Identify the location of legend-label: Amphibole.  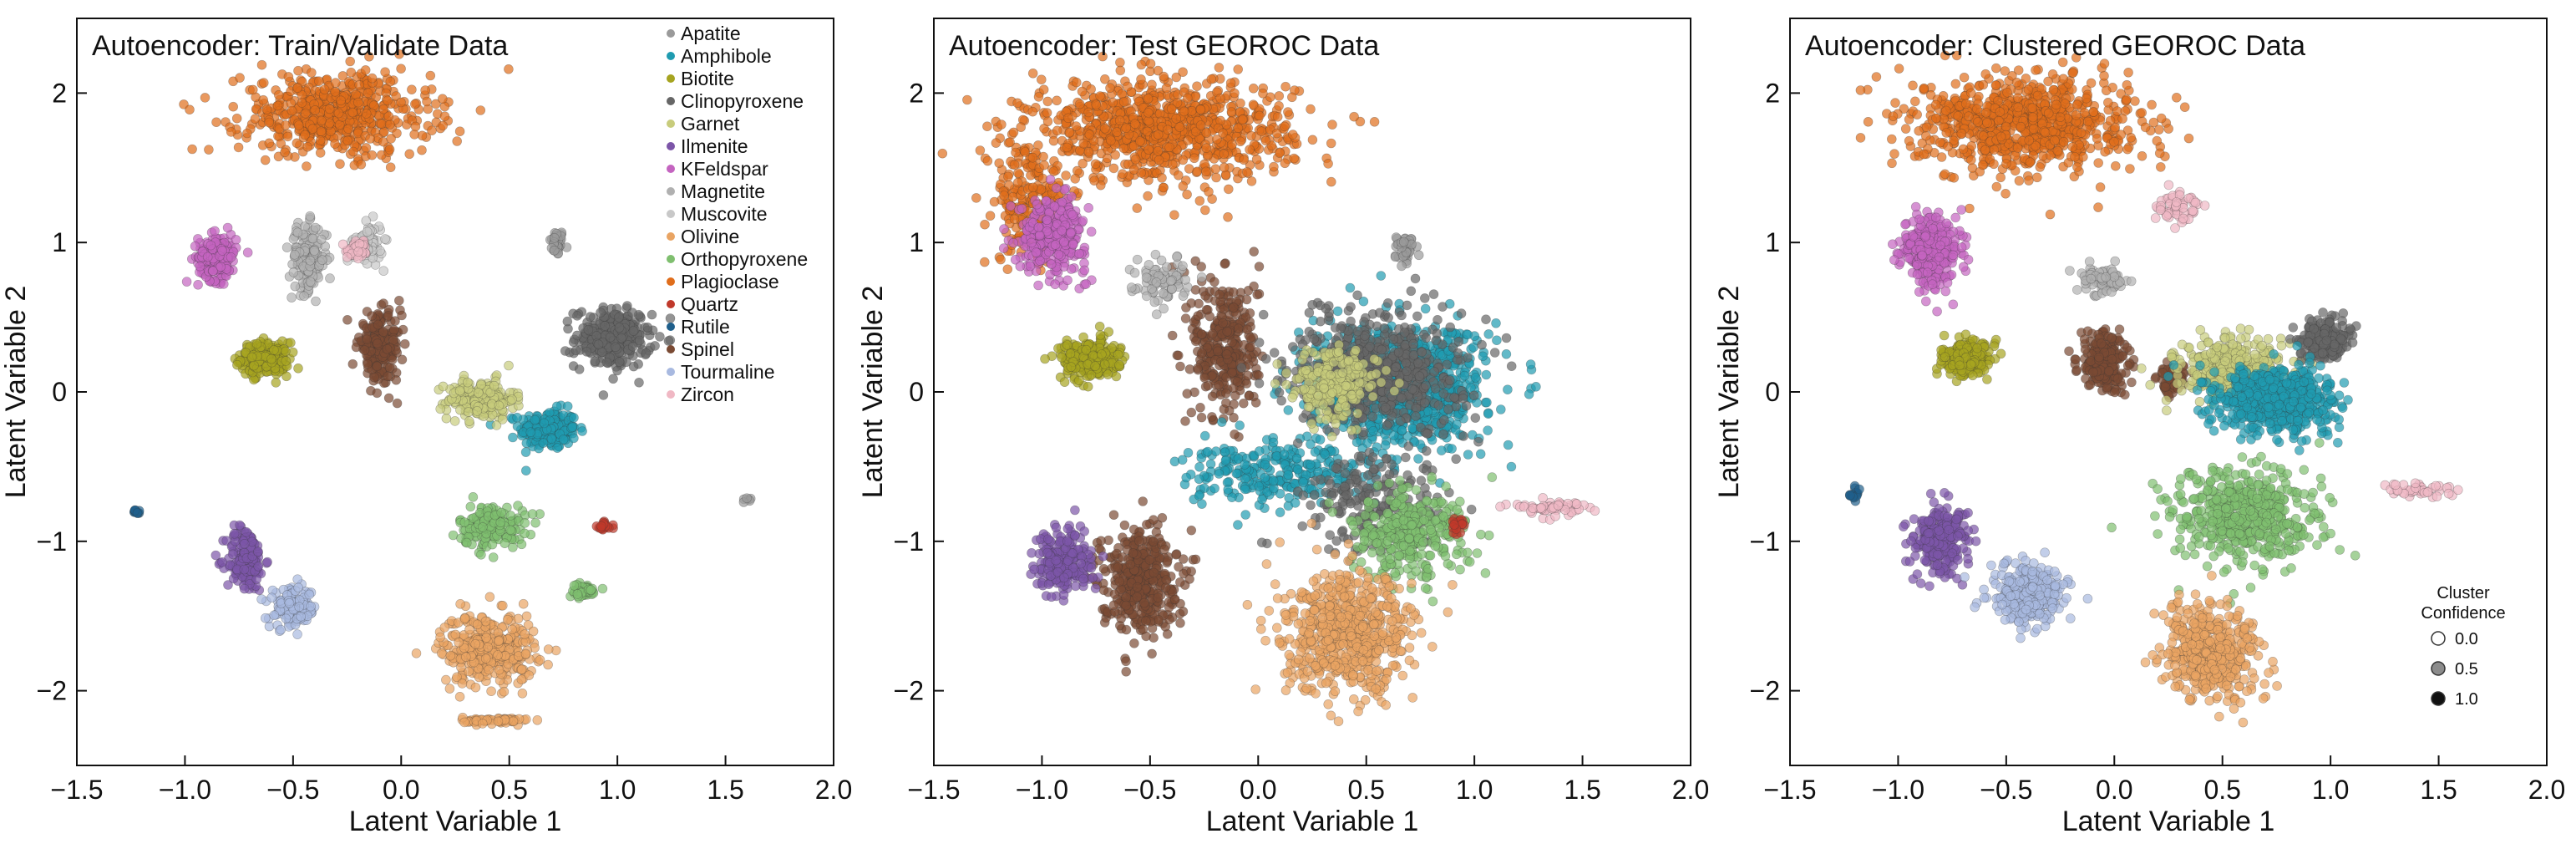
(726, 56).